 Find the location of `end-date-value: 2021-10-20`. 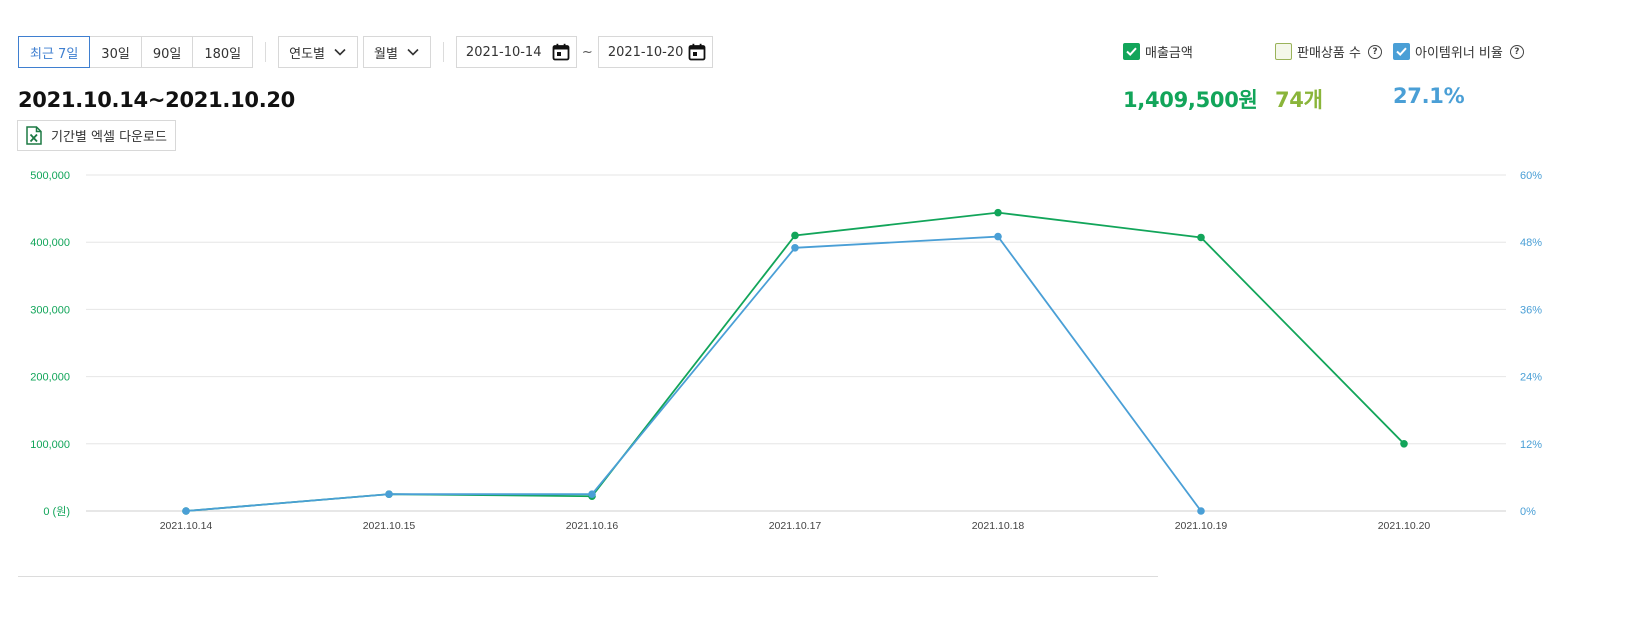

end-date-value: 2021-10-20 is located at coordinates (645, 52).